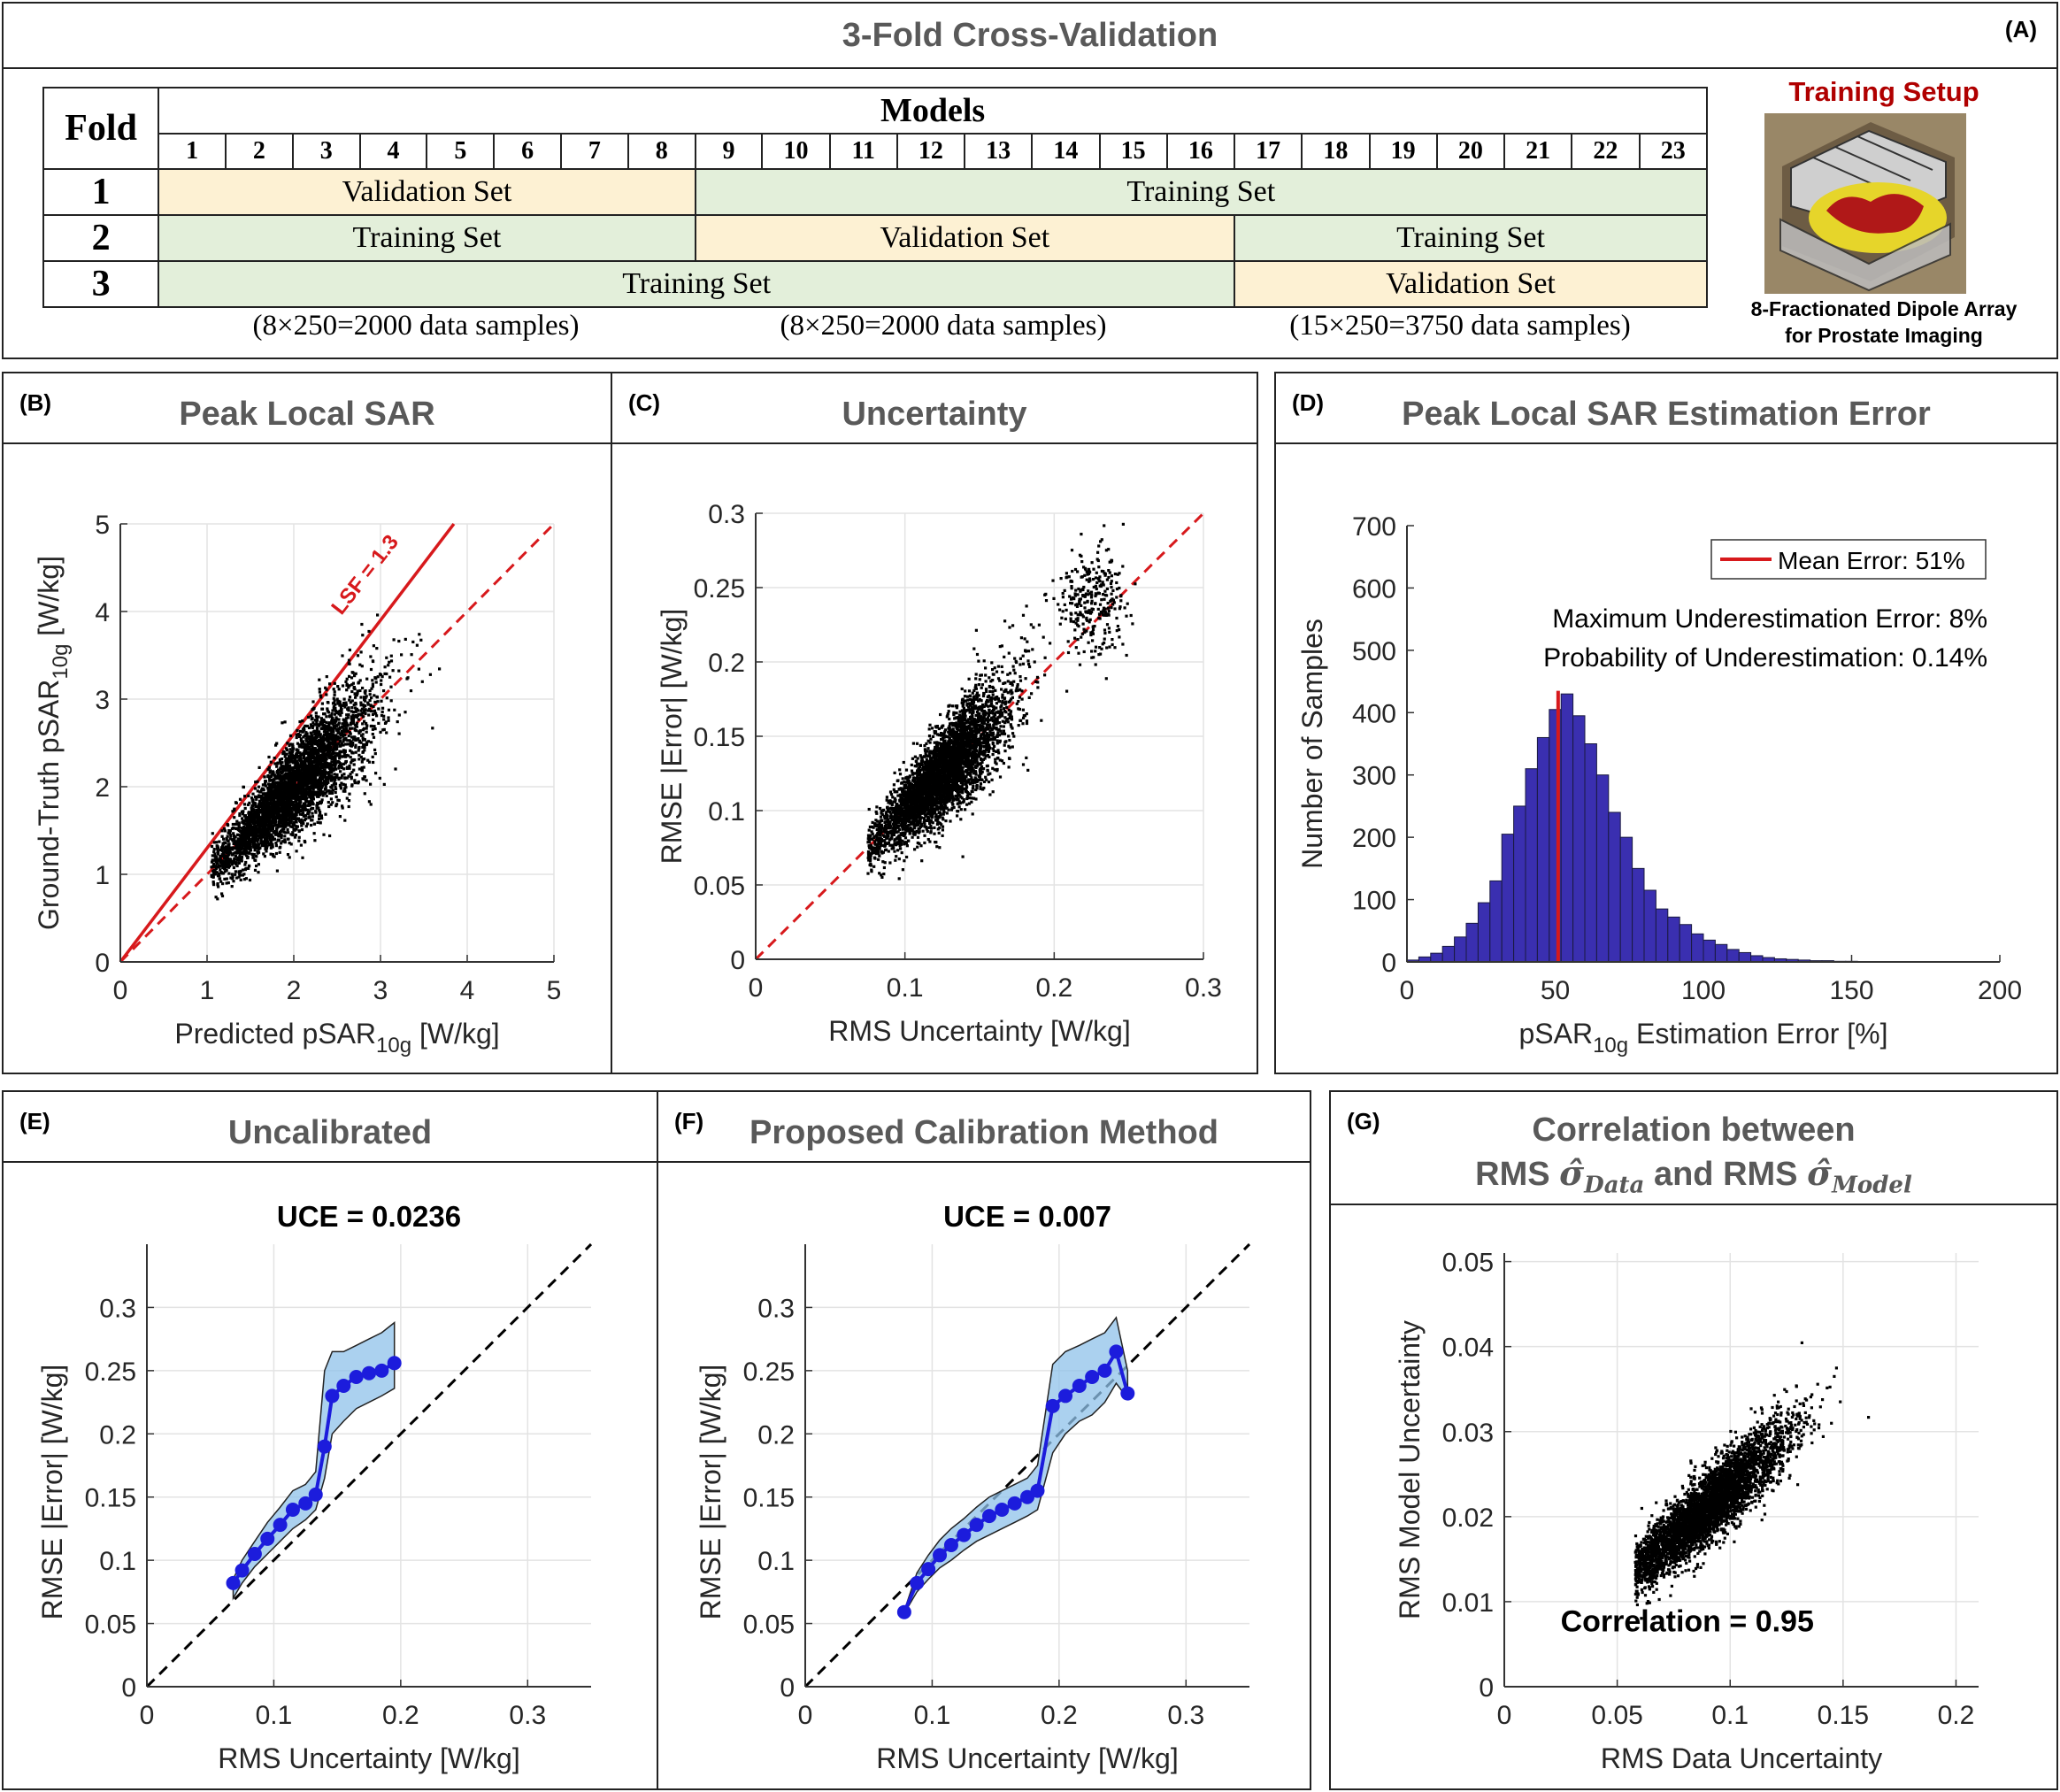 The width and height of the screenshot is (2060, 1792). Describe the element at coordinates (101, 192) in the screenshot. I see `fold-number: 1` at that location.